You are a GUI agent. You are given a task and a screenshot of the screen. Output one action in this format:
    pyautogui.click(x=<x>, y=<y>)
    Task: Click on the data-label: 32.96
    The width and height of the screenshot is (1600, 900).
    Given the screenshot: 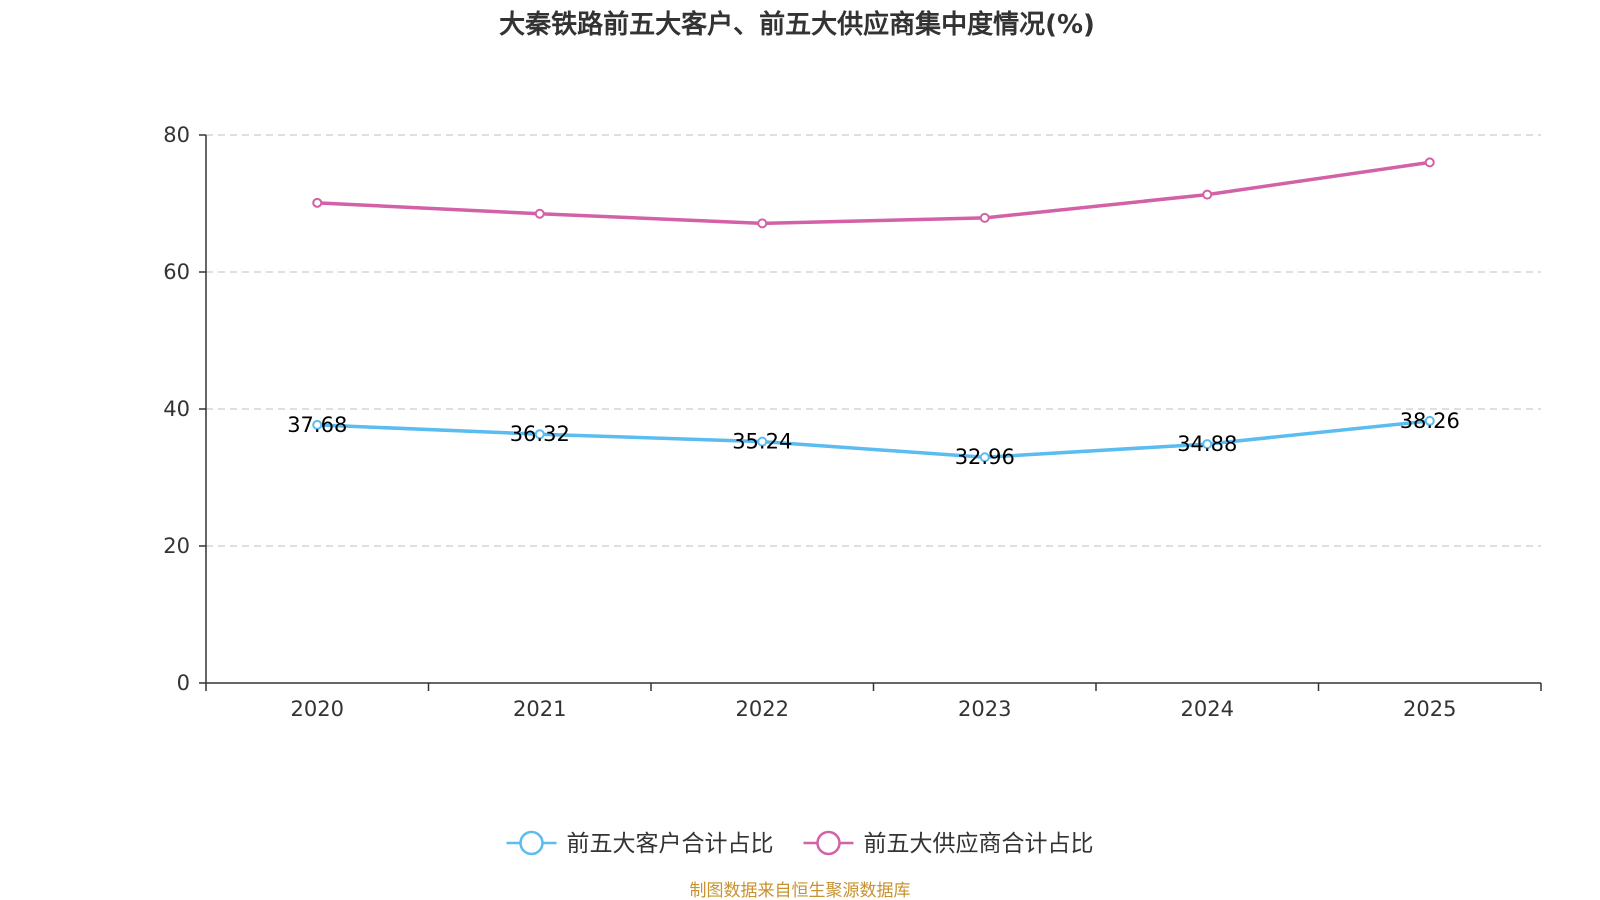 What is the action you would take?
    pyautogui.click(x=985, y=457)
    